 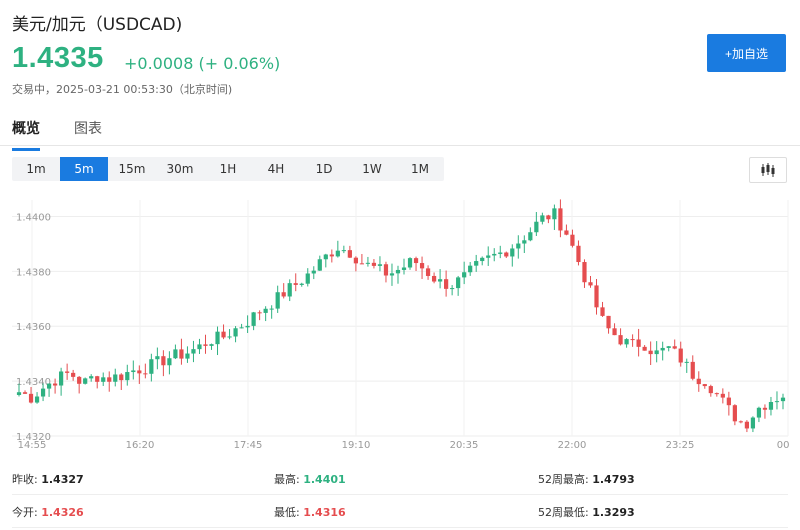 I want to click on interval-selector: 1m 5m 15m 30m 1H 4H 1D 1W 1M, so click(x=228, y=169).